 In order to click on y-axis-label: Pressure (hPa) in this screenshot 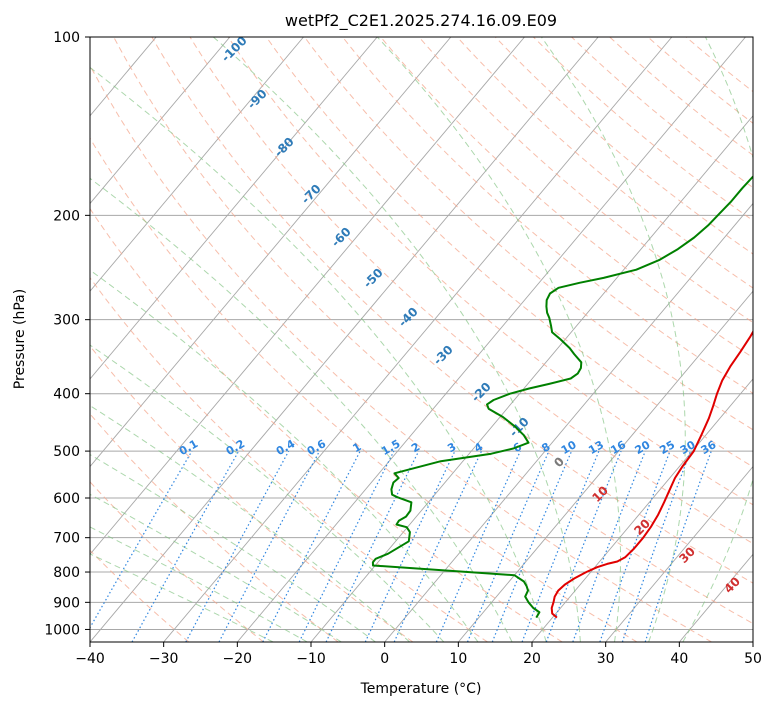, I will do `click(20, 339)`.